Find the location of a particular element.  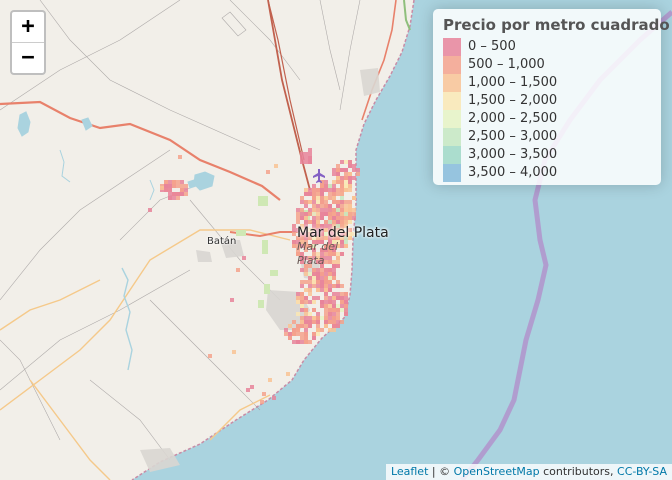

osm-link: OpenStreetMap is located at coordinates (496, 471).